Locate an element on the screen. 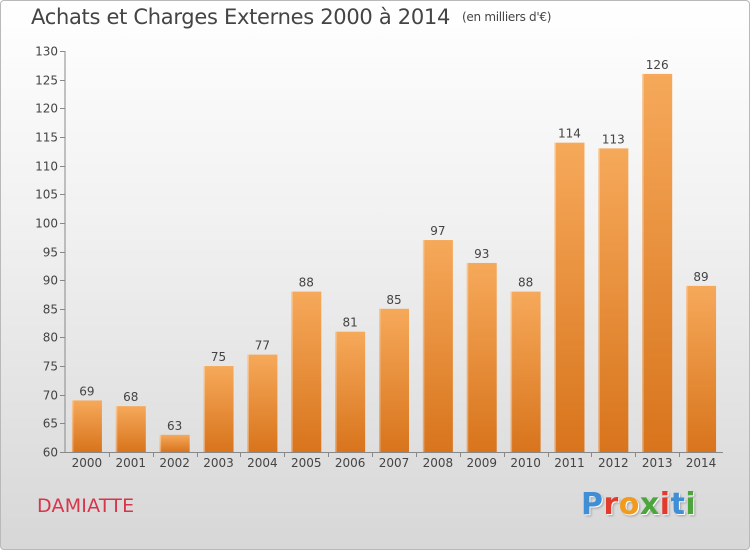  x-tick-label-2002: 2002 is located at coordinates (174, 463).